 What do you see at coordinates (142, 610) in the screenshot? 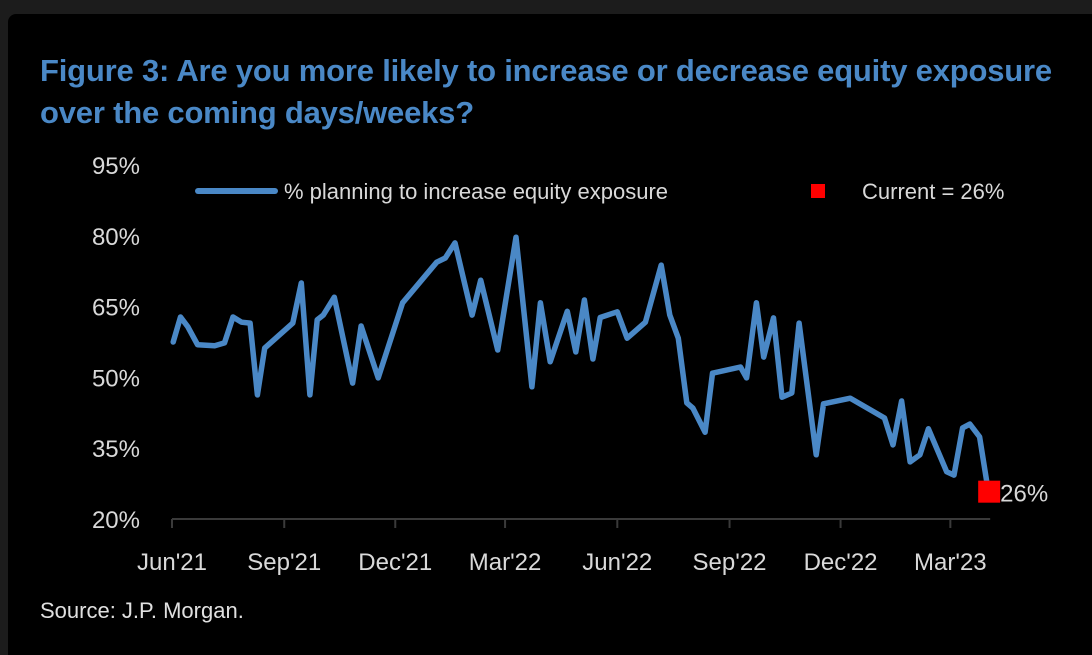
I see `source-note: Source: J.P. Morgan.` at bounding box center [142, 610].